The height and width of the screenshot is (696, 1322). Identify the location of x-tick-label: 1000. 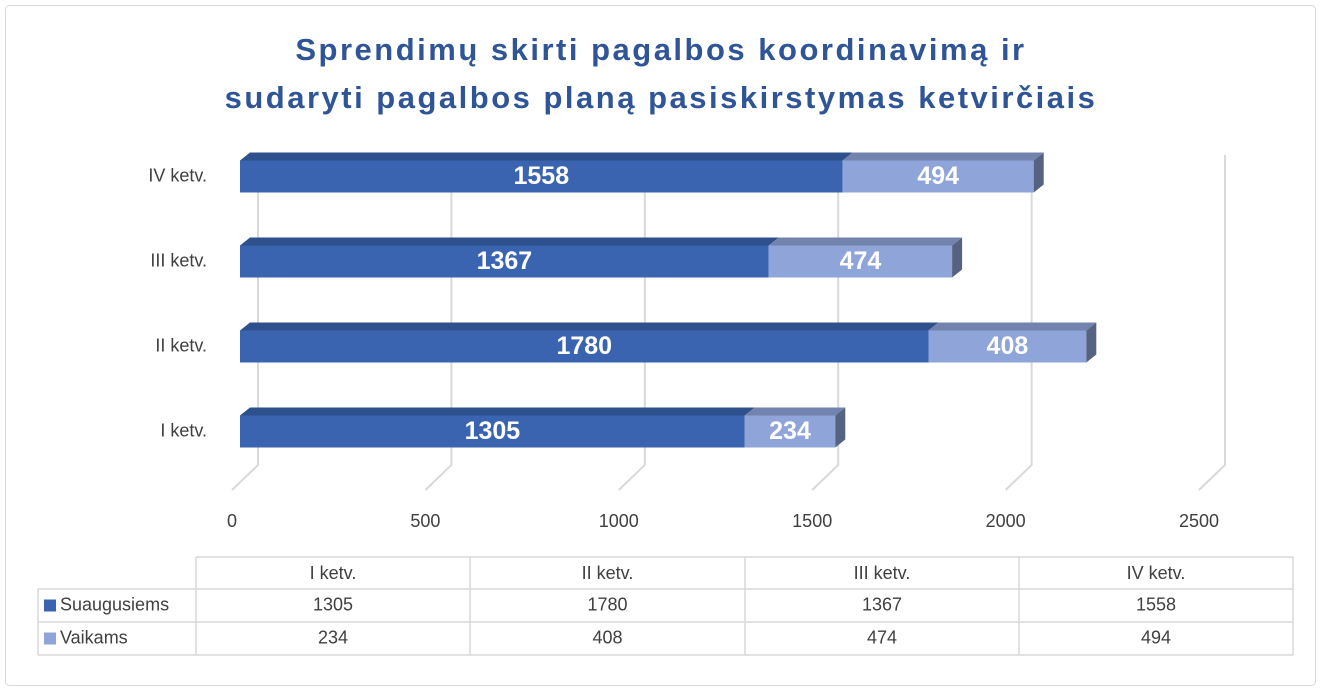
(619, 521).